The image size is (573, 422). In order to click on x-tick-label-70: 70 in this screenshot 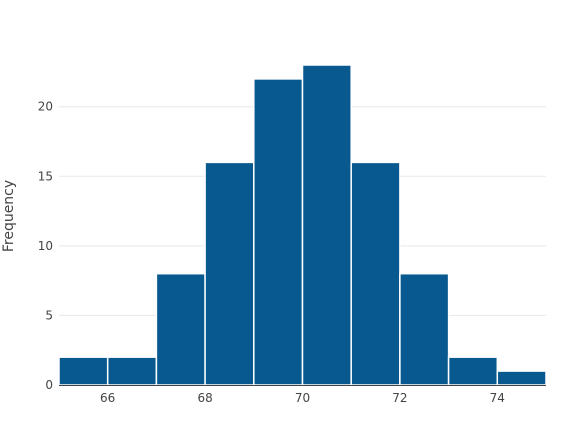, I will do `click(302, 398)`.